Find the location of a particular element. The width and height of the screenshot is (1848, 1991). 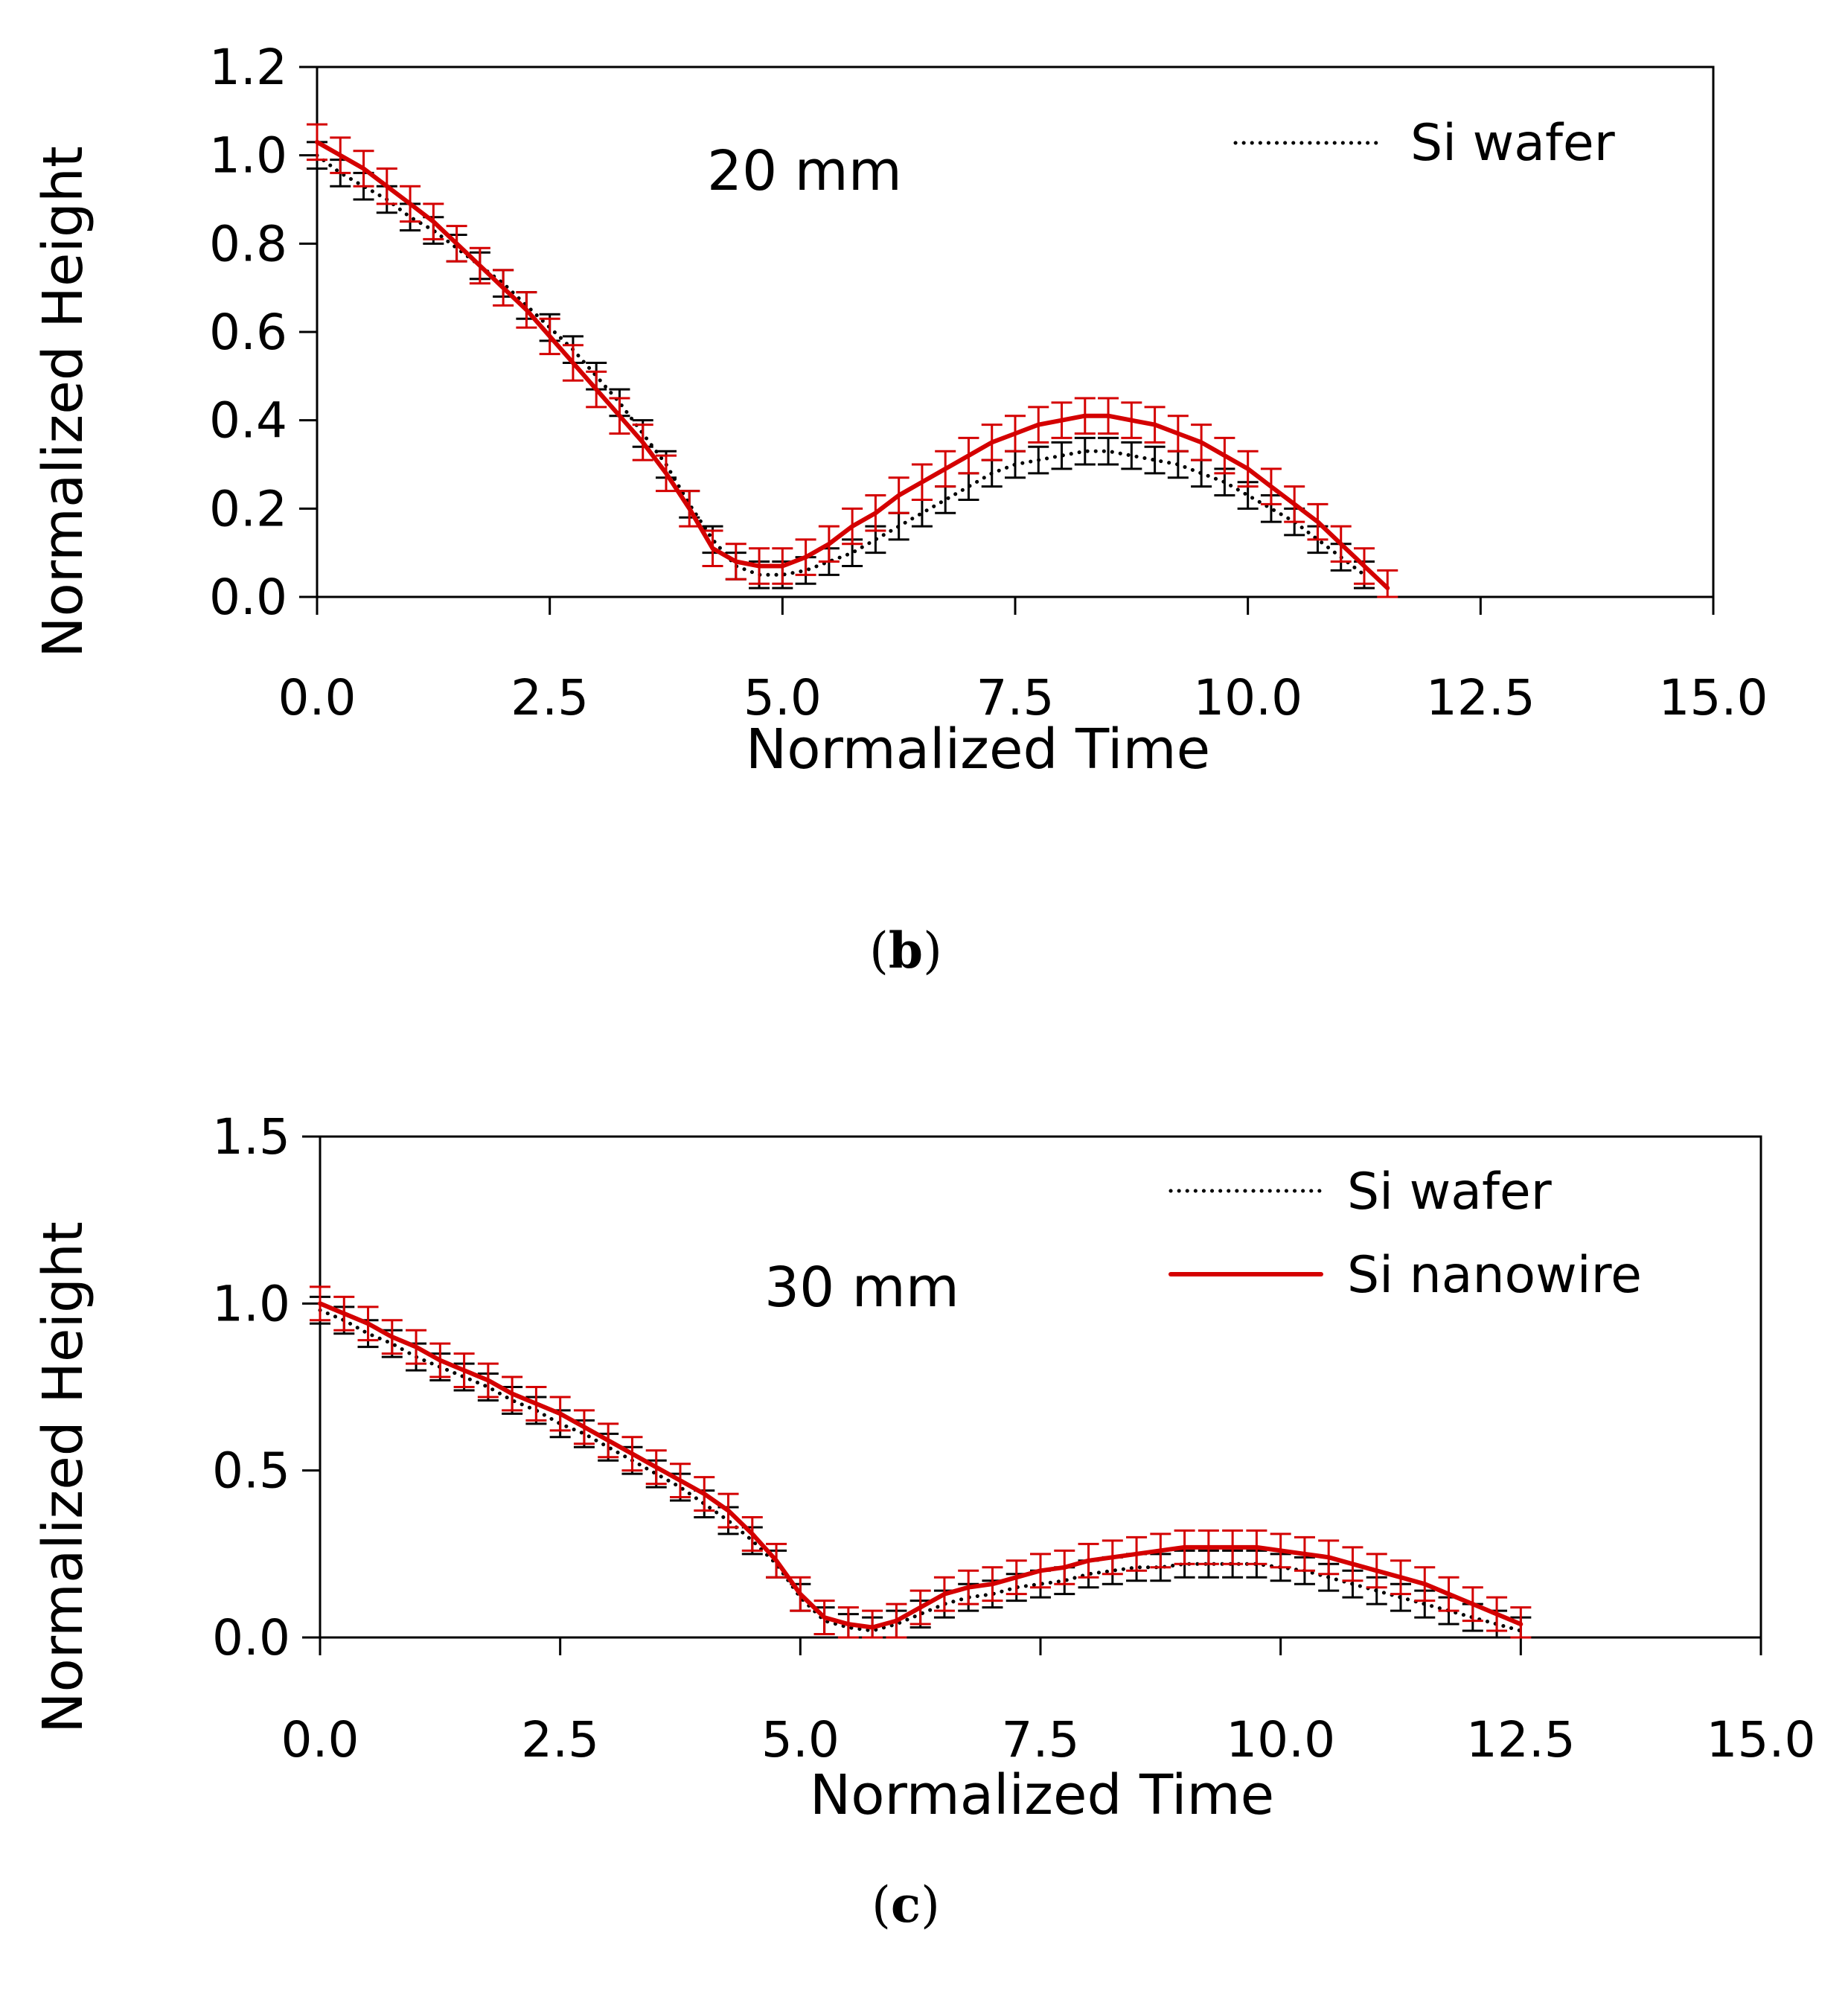

y-tick-label-b: 0.8 is located at coordinates (248, 244).